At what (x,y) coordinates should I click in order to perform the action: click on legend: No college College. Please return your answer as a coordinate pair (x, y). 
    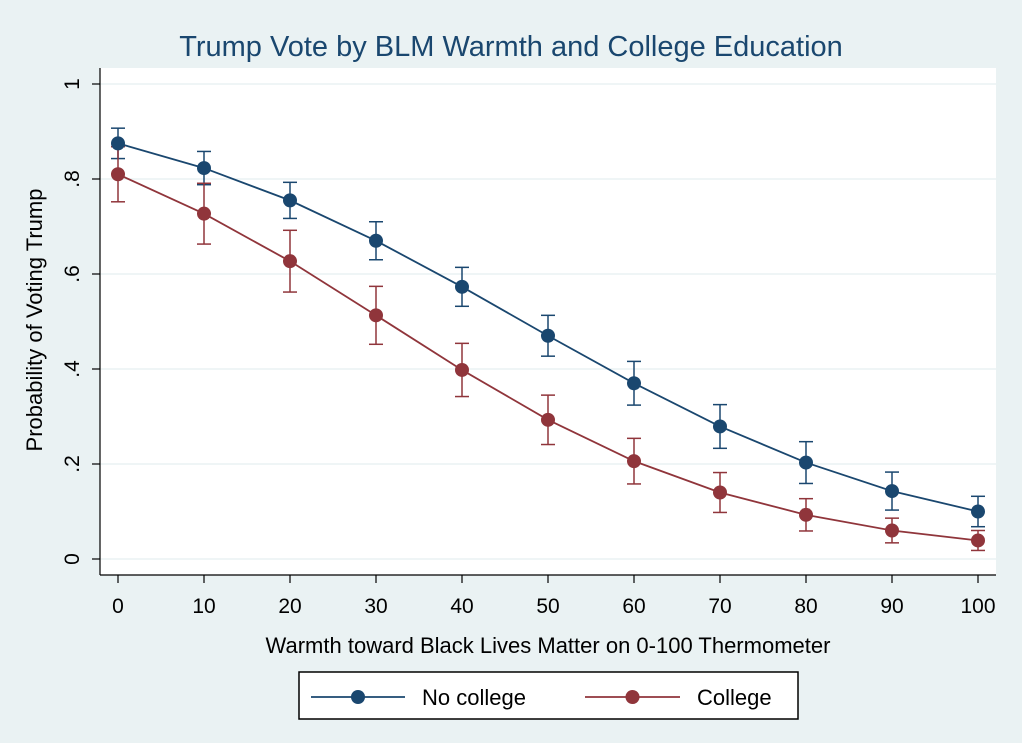
    Looking at the image, I should click on (548, 695).